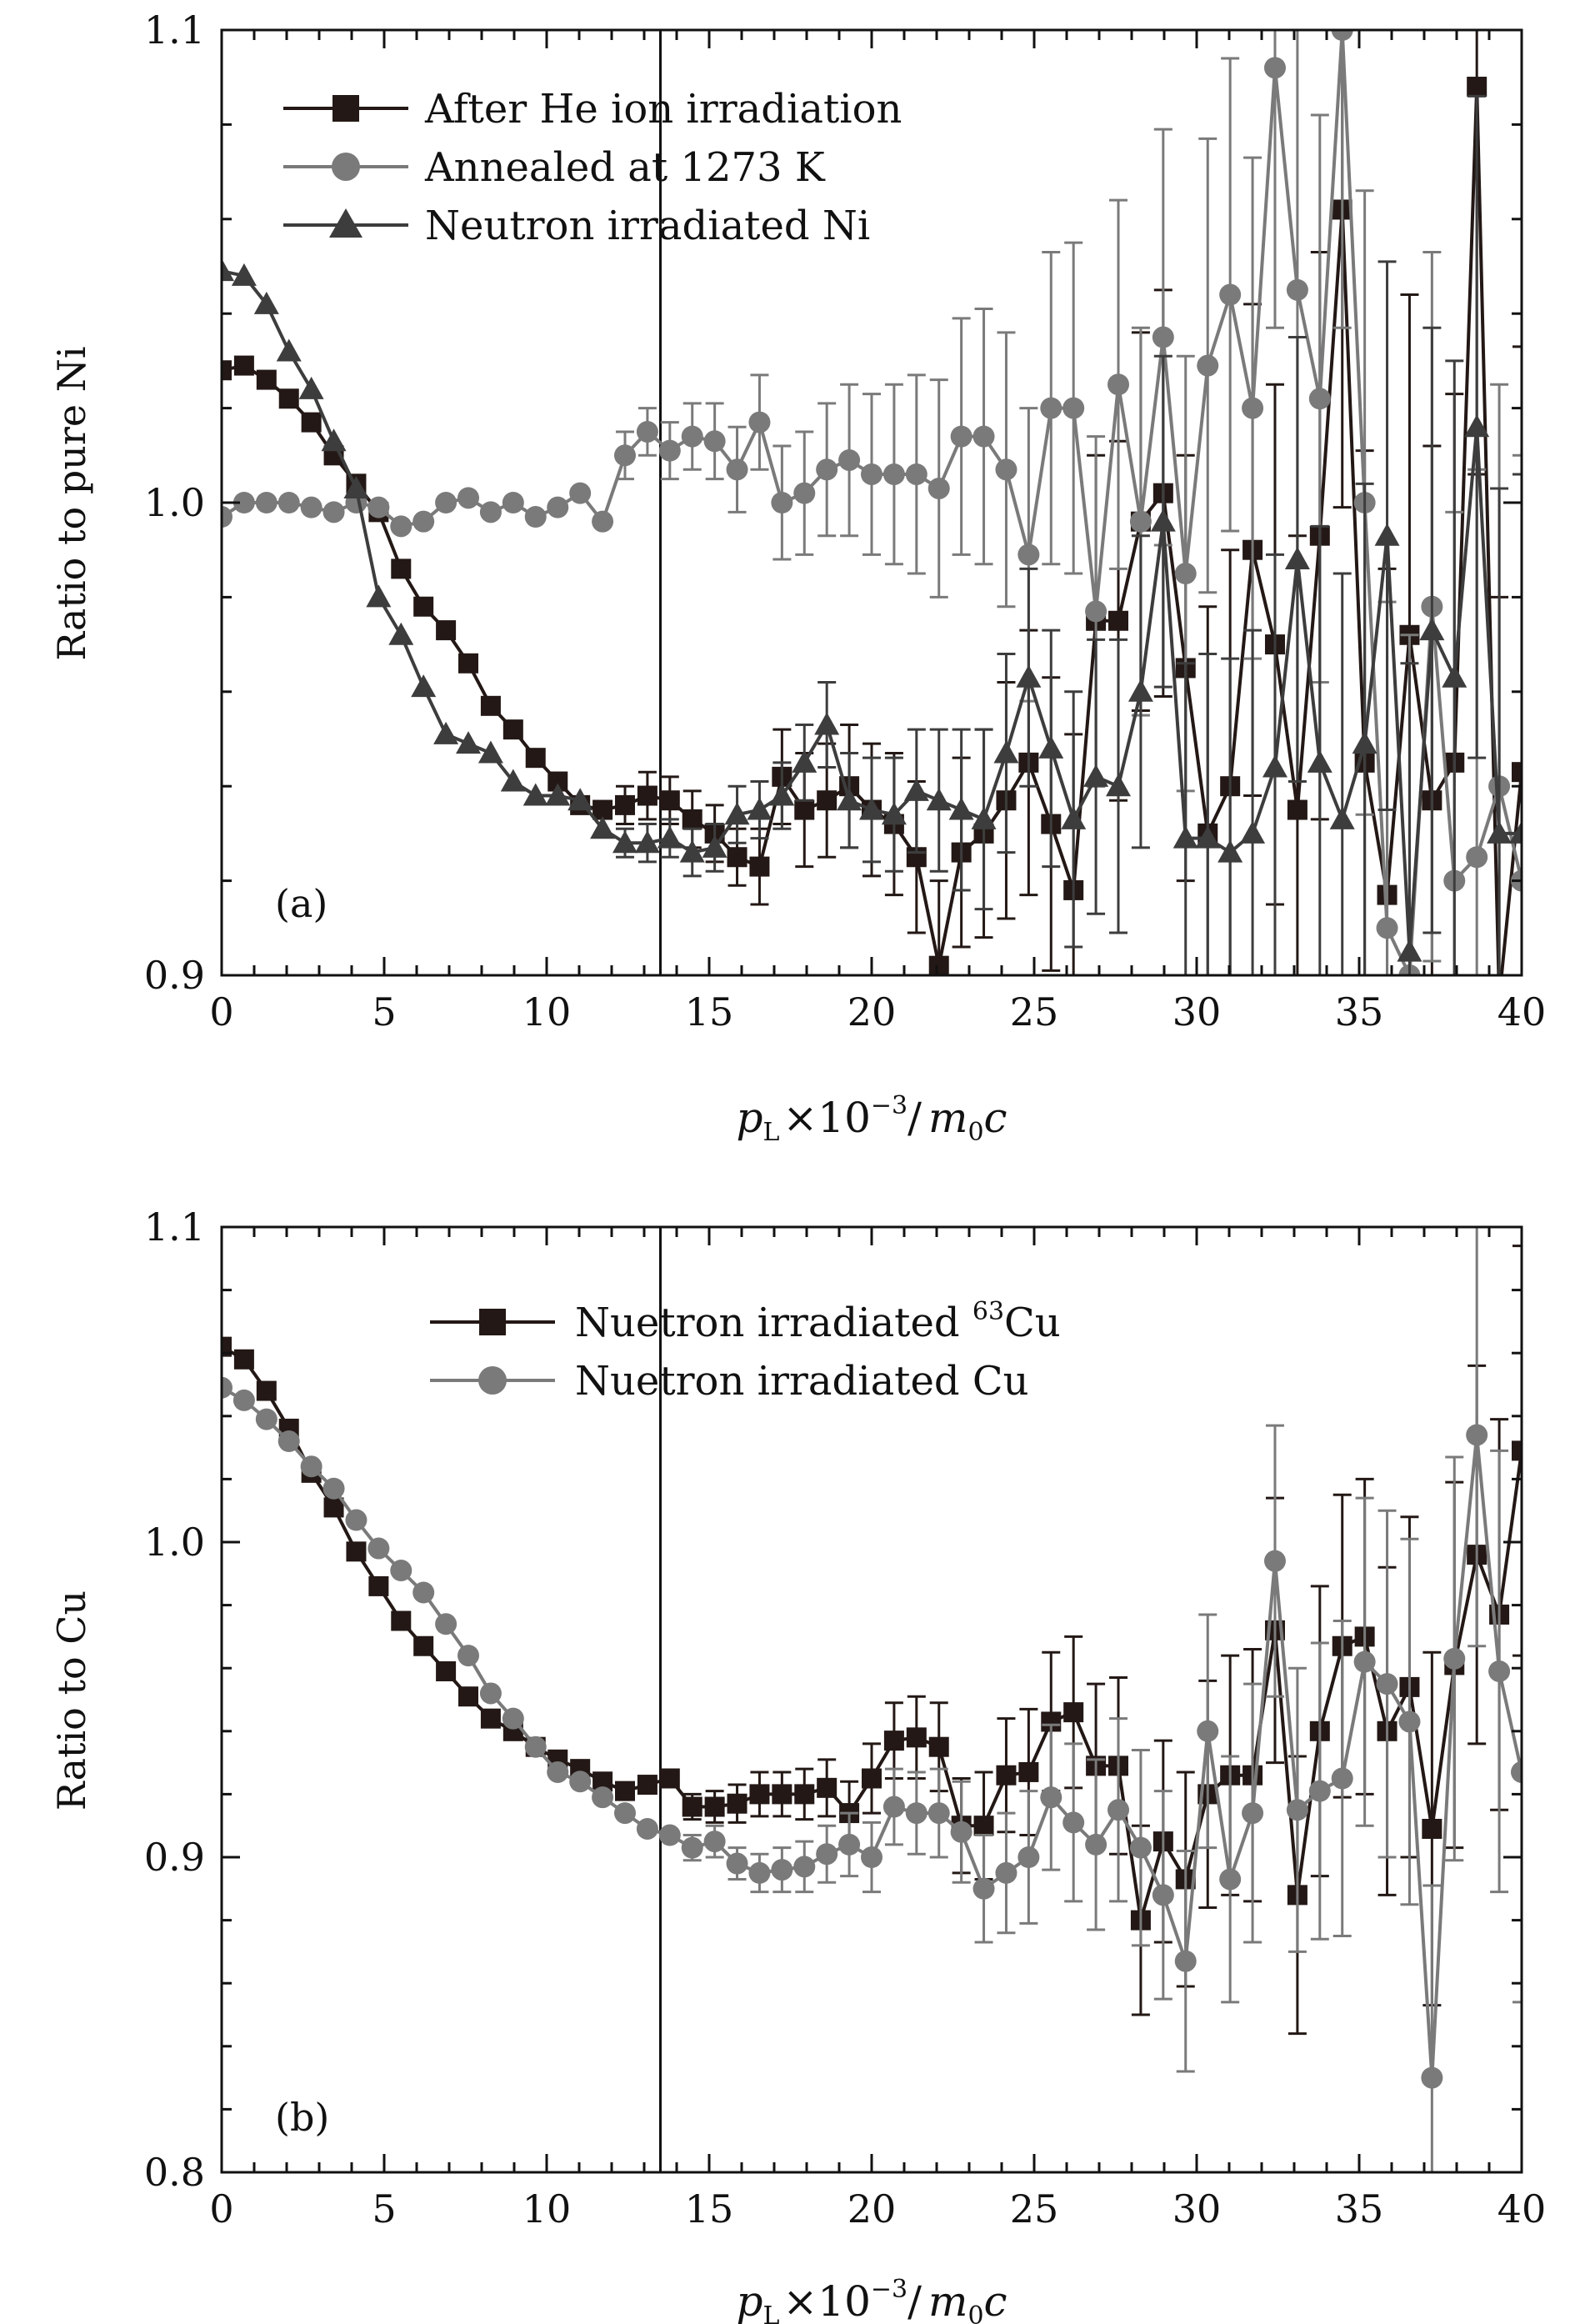 The image size is (1575, 2324). I want to click on legend-label-annealed: Annealed at 1273 K, so click(625, 167).